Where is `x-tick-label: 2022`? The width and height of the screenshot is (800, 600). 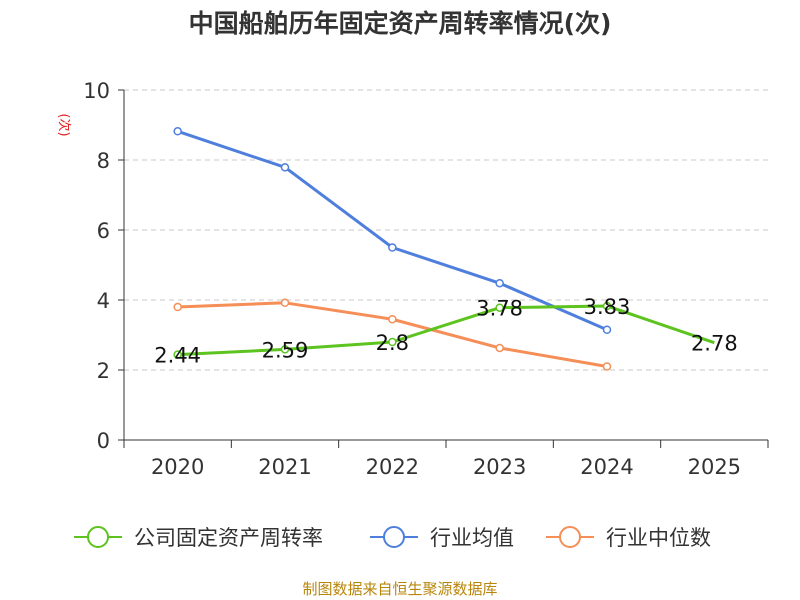 x-tick-label: 2022 is located at coordinates (392, 467).